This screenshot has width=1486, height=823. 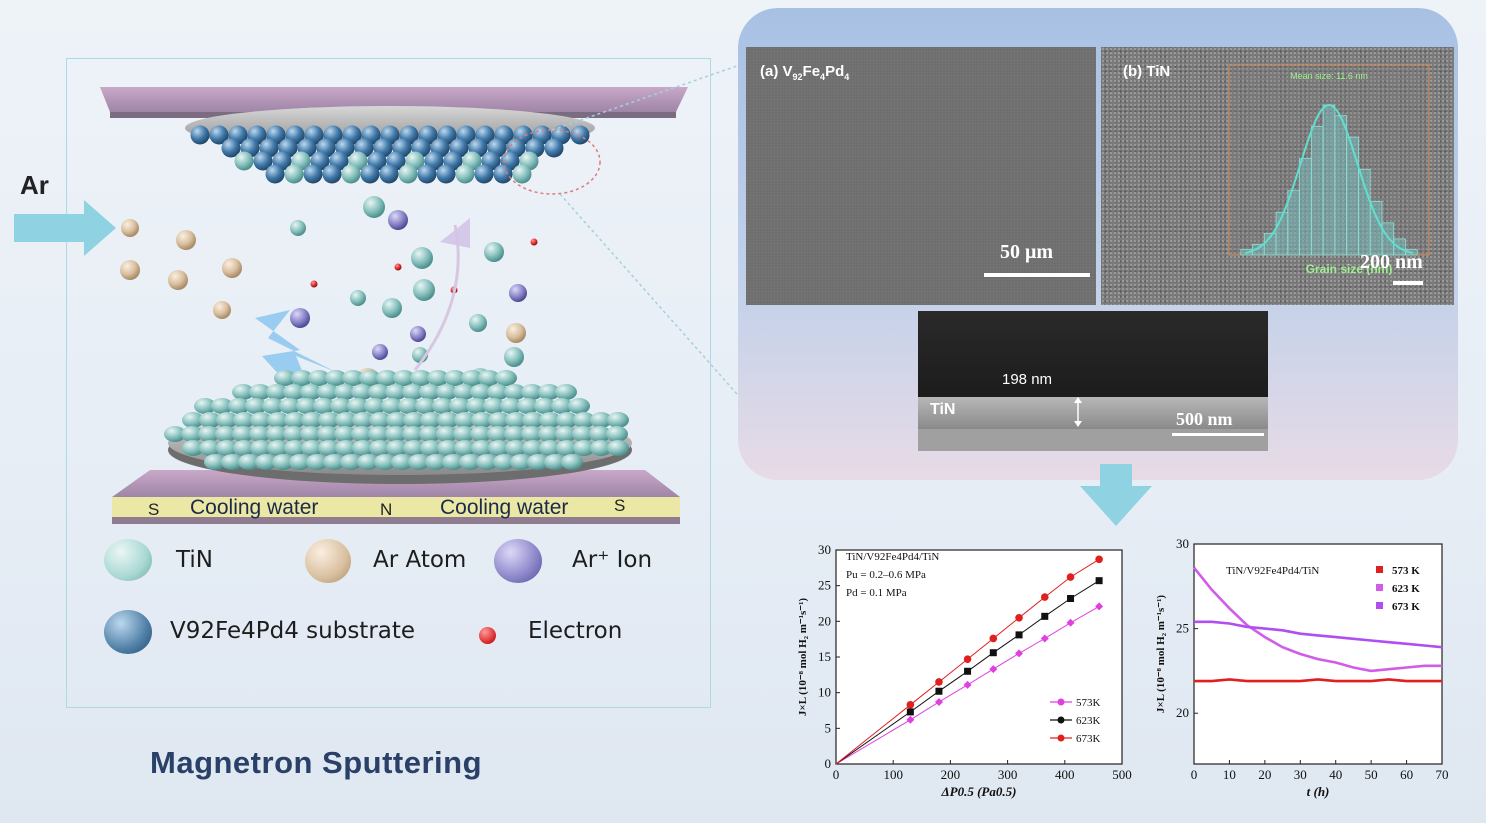 I want to click on y-axis-label: J×L (10⁻⁸ mol H₂ m⁻¹s⁻¹), so click(x=1161, y=654).